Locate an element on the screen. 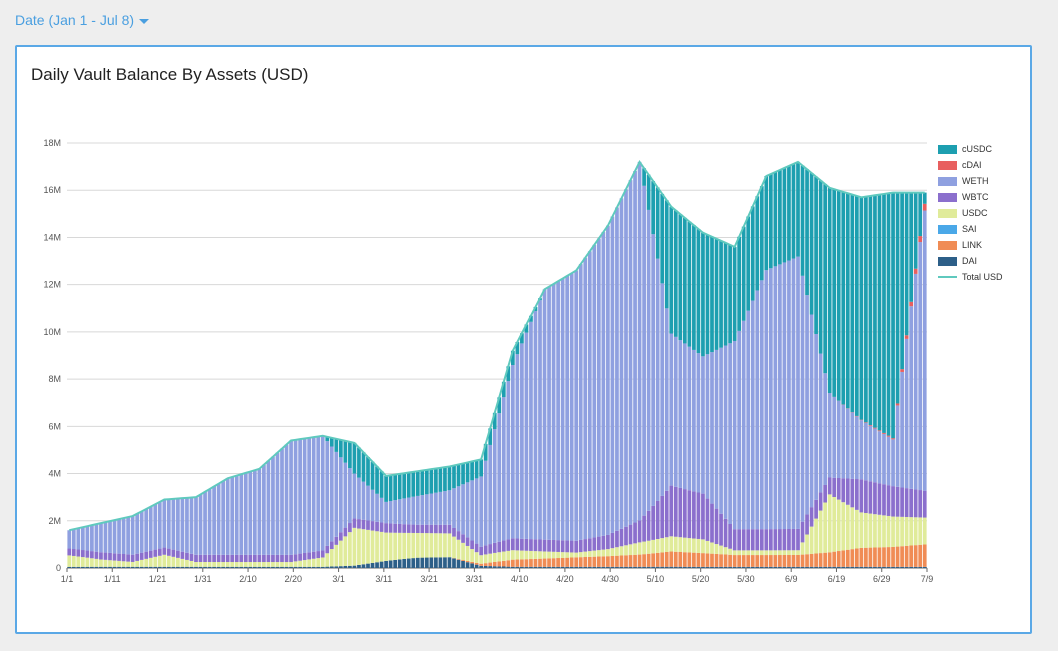 The width and height of the screenshot is (1058, 651). legend-item: DAI is located at coordinates (970, 261).